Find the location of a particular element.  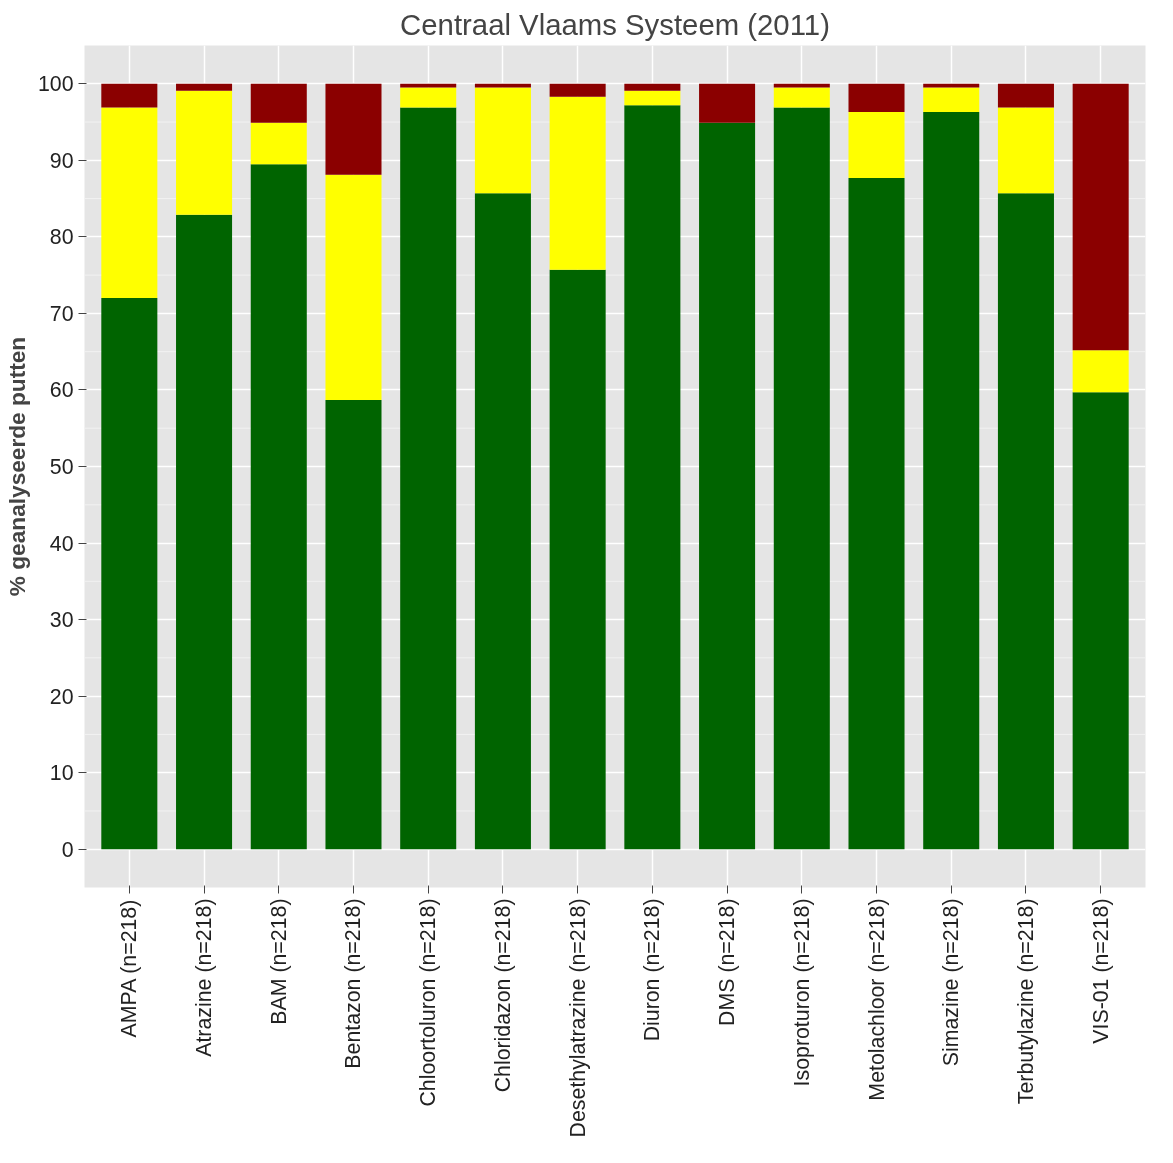

y-tick-label: 80 is located at coordinates (61, 237).